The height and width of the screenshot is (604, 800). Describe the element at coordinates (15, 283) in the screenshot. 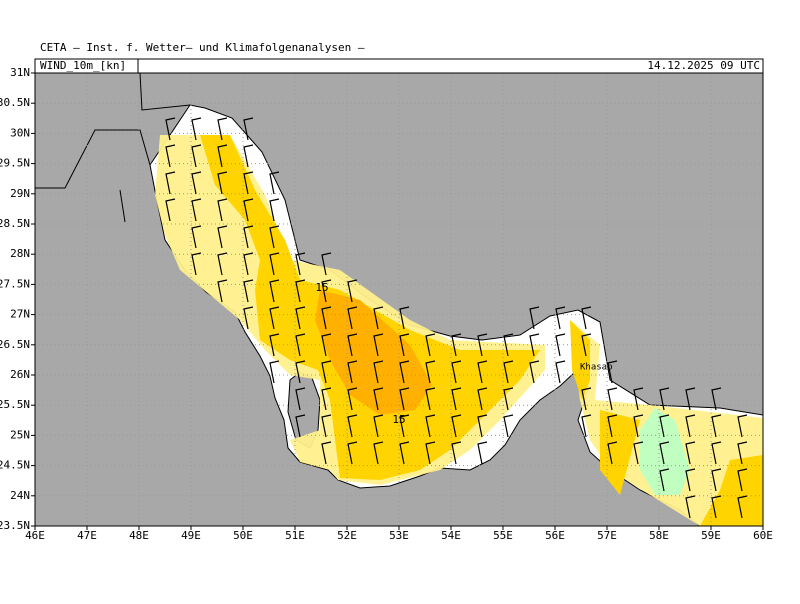

I see `y-tick-label: 27.5N` at that location.